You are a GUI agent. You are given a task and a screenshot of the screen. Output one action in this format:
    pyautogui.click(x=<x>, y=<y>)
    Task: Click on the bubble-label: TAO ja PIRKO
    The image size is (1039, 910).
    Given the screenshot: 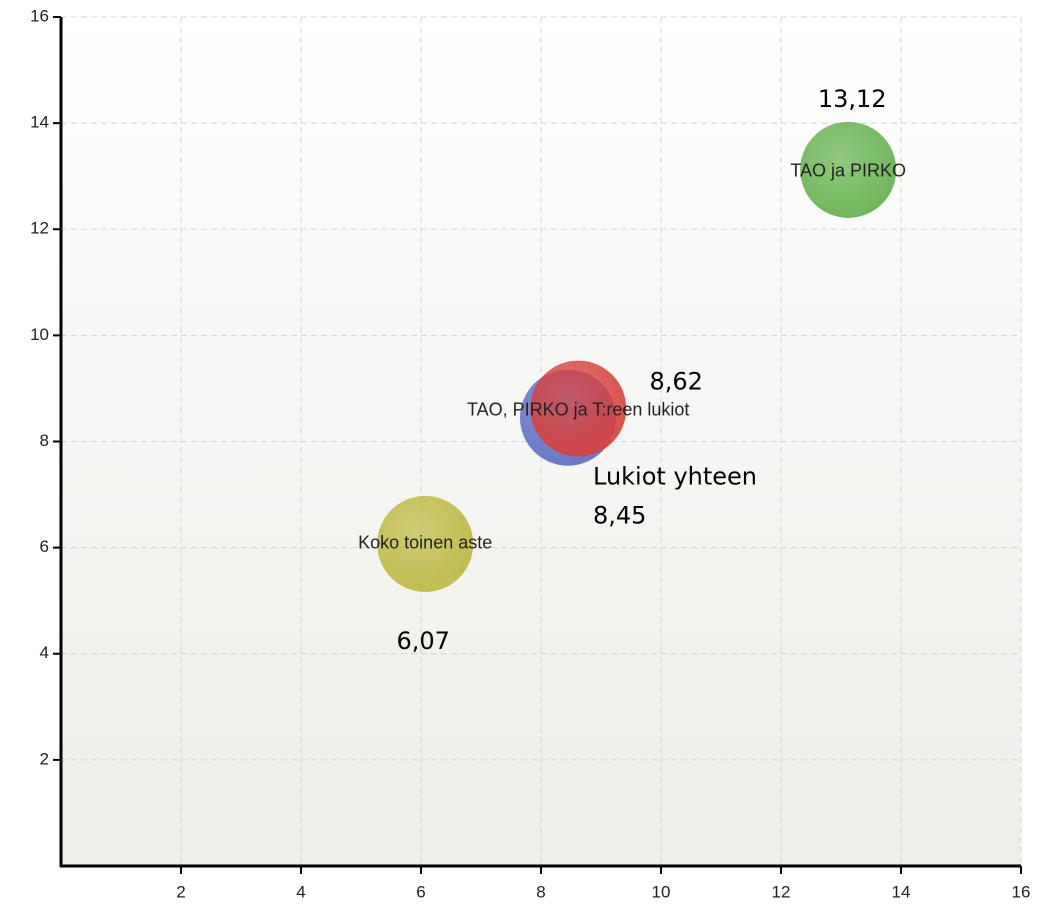 What is the action you would take?
    pyautogui.click(x=848, y=171)
    